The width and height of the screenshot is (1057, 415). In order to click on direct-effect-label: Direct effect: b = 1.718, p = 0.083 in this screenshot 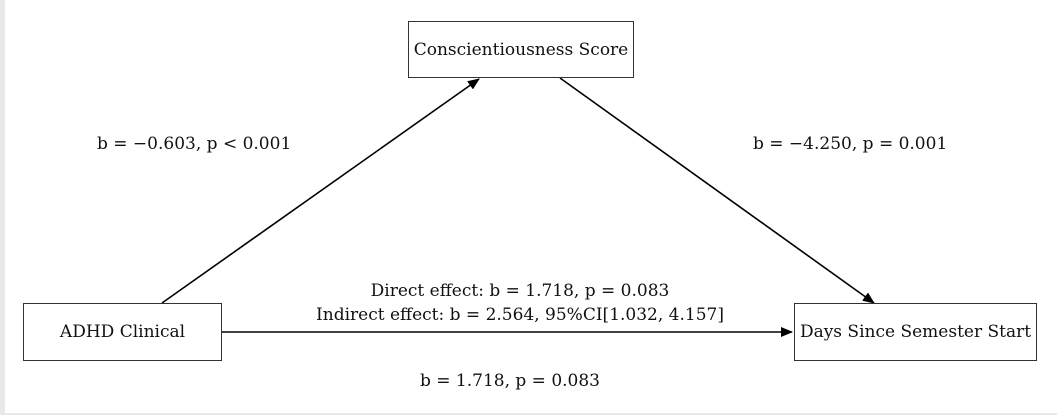, I will do `click(520, 291)`.